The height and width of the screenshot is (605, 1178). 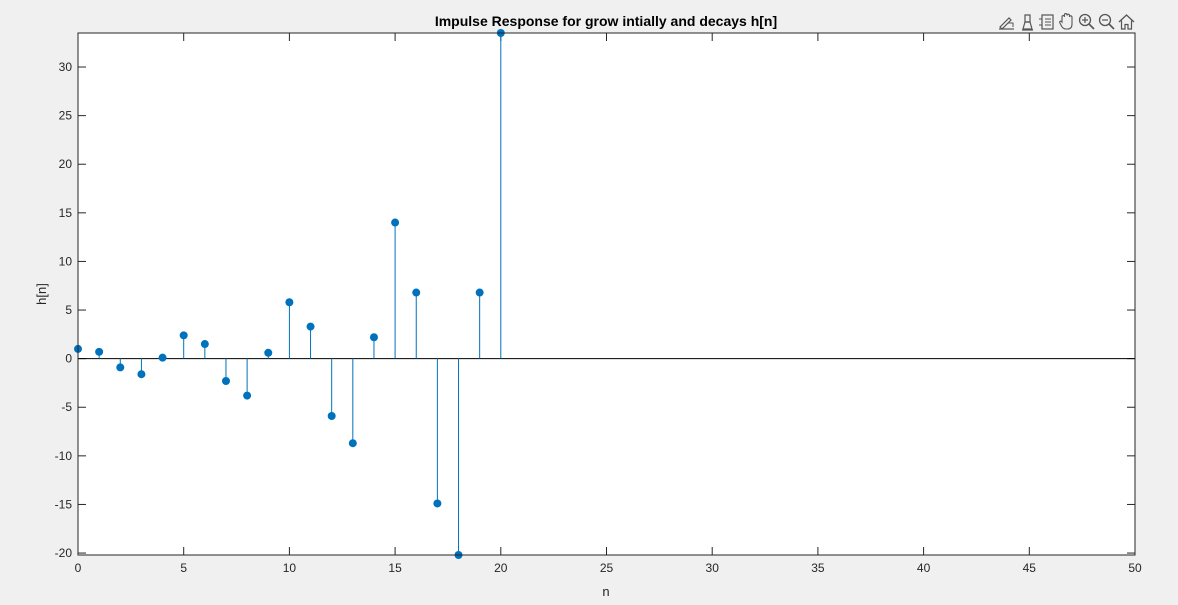 I want to click on pan-hand-icon, so click(x=1066, y=21).